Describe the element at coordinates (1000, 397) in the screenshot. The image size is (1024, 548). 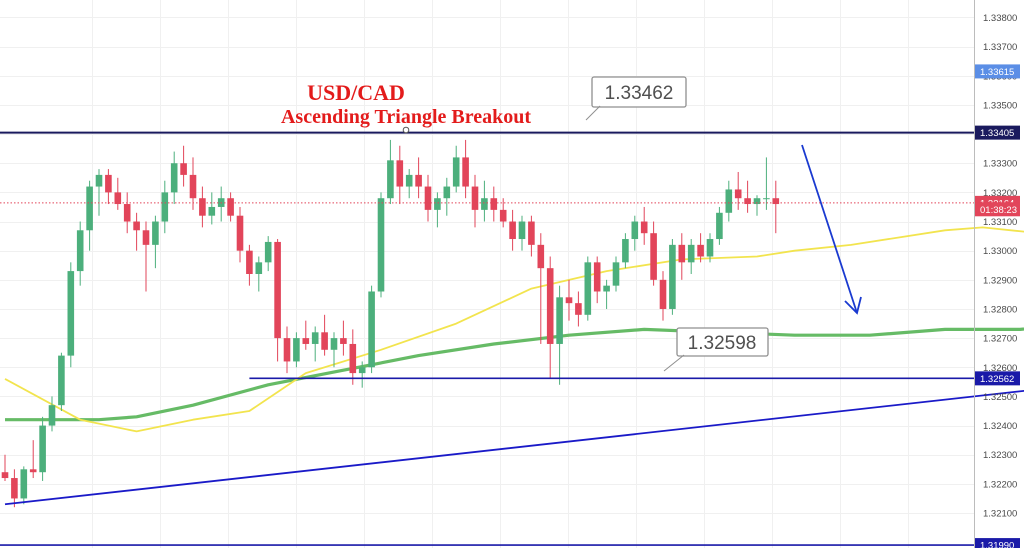
I see `y-tick-label: 1.32500` at that location.